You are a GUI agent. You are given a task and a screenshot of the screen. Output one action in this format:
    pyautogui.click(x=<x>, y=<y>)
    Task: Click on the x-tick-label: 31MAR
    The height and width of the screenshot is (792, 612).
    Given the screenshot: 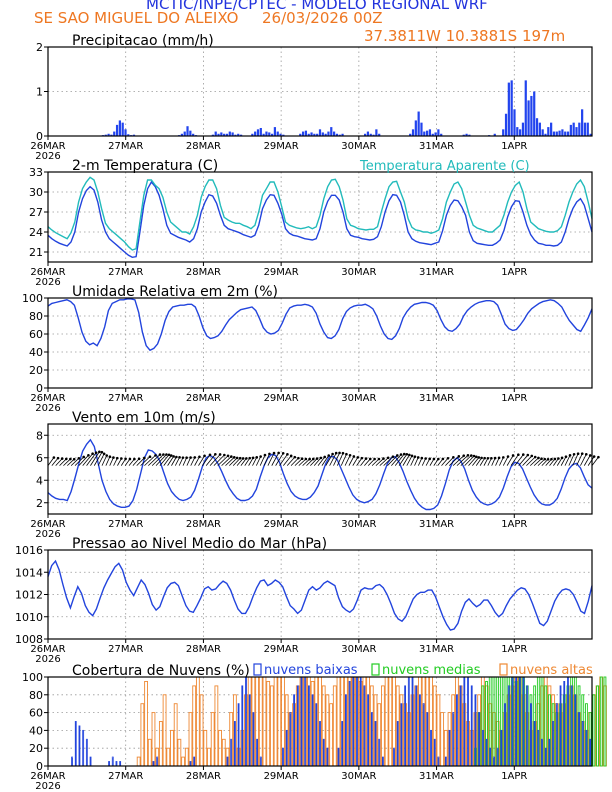 What is the action you would take?
    pyautogui.click(x=436, y=776)
    